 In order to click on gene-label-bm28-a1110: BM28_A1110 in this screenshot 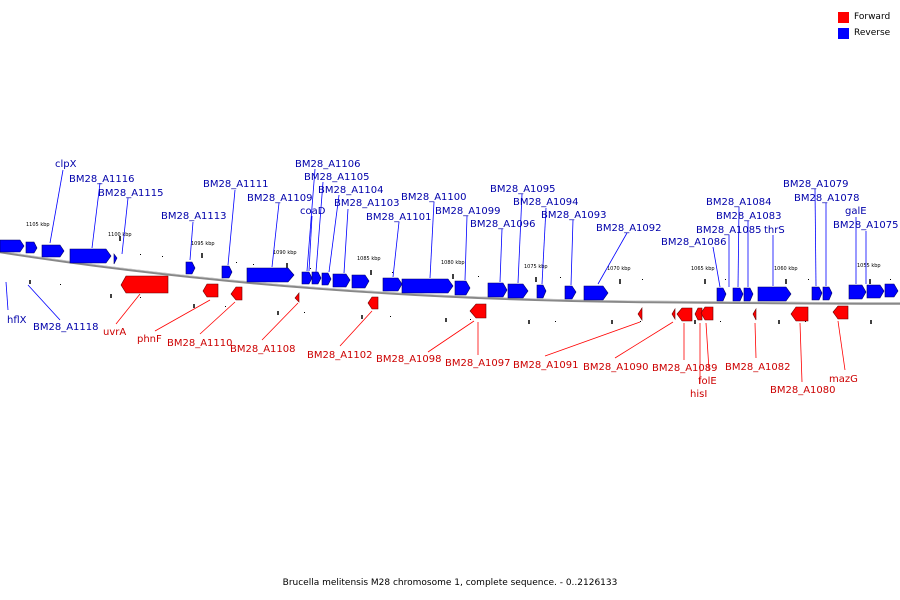, I will do `click(200, 343)`.